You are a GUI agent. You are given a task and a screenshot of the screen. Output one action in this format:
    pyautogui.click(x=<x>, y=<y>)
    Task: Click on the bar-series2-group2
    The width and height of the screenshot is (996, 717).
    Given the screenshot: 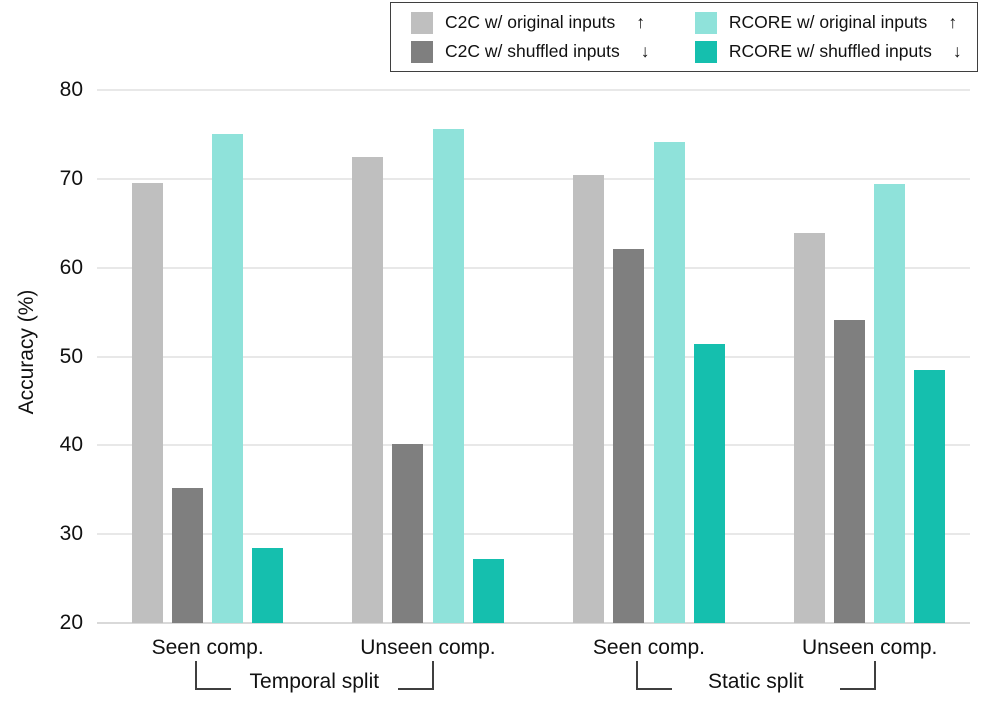 What is the action you would take?
    pyautogui.click(x=669, y=382)
    